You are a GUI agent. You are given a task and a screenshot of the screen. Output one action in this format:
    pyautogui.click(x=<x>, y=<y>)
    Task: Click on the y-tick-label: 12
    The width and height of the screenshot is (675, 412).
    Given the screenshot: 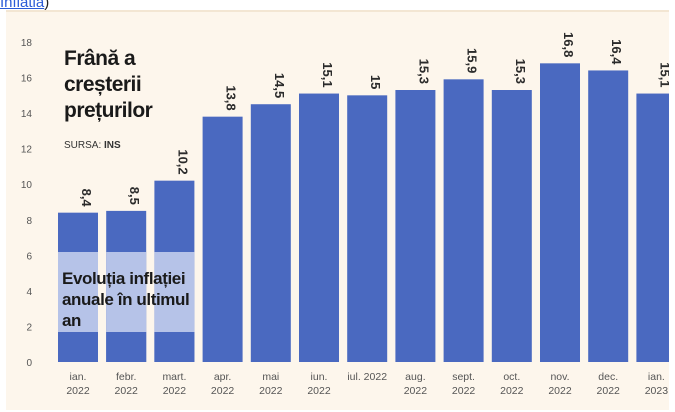 What is the action you would take?
    pyautogui.click(x=27, y=150)
    